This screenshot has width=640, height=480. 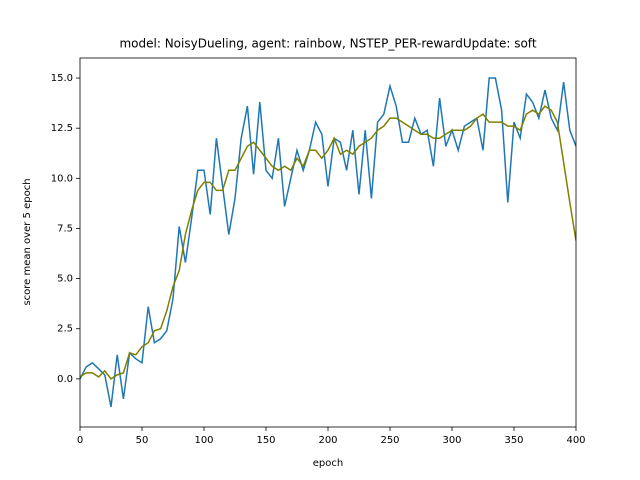 I want to click on x-tick-label: 50, so click(x=142, y=440).